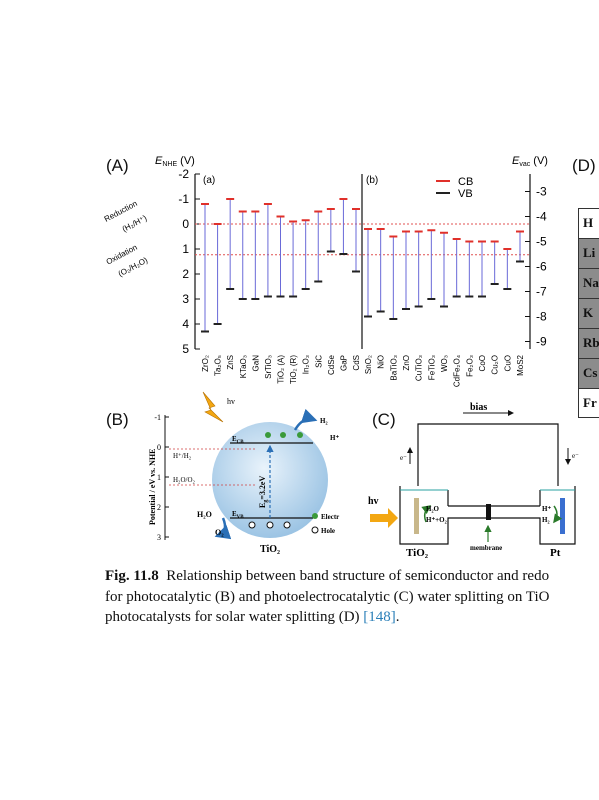 Image resolution: width=599 pixels, height=800 pixels. I want to click on left-tick-label-1: -1, so click(183, 199).